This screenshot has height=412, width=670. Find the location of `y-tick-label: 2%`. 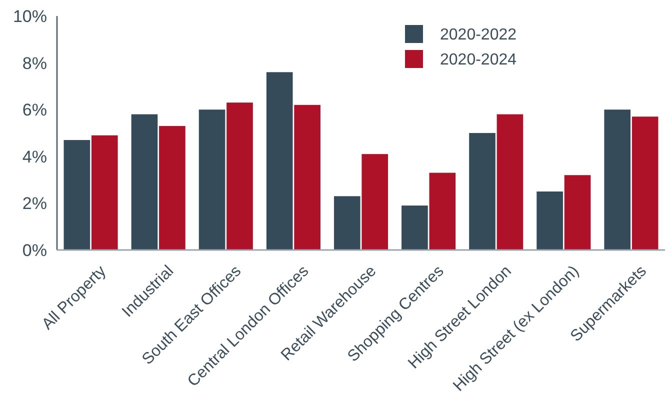

y-tick-label: 2% is located at coordinates (34, 204).